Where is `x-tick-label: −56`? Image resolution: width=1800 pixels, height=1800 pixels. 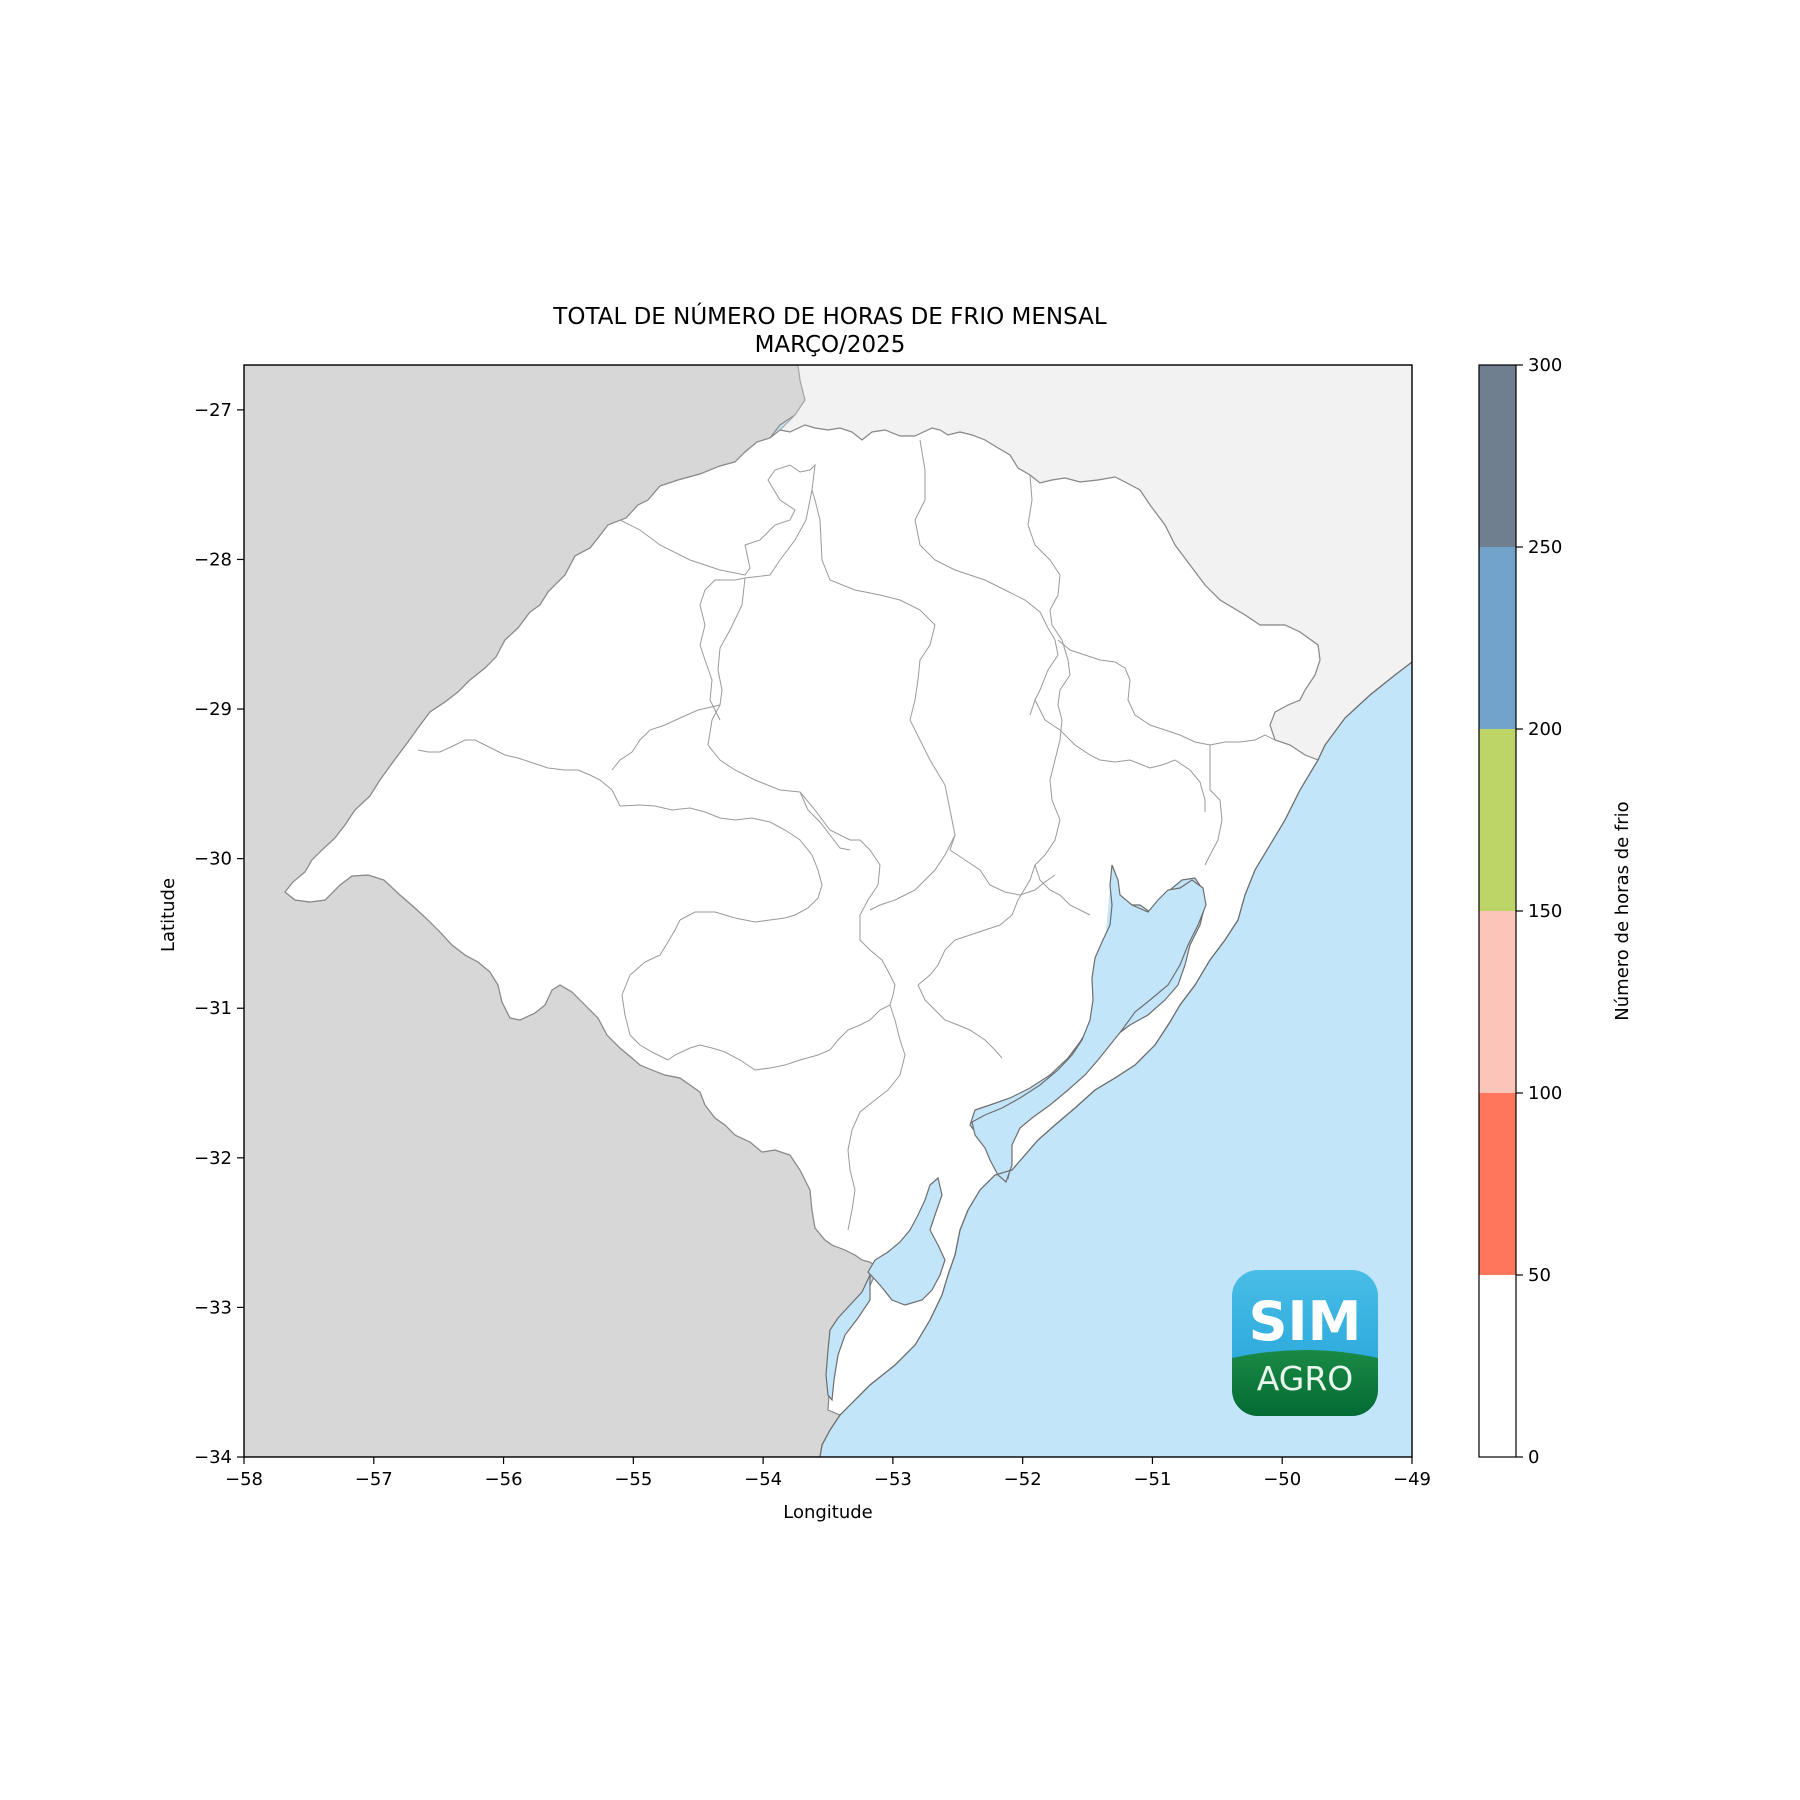 x-tick-label: −56 is located at coordinates (504, 1479).